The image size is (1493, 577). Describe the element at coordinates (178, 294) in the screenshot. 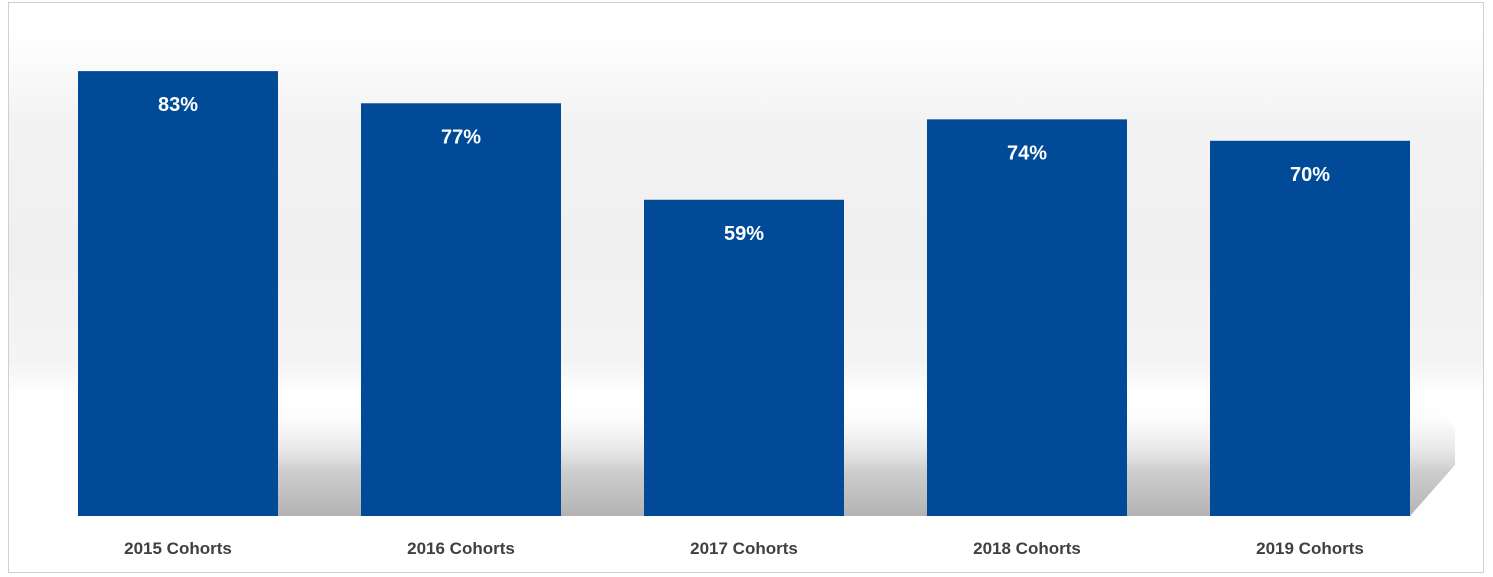

I see `bar-2015-cohorts` at that location.